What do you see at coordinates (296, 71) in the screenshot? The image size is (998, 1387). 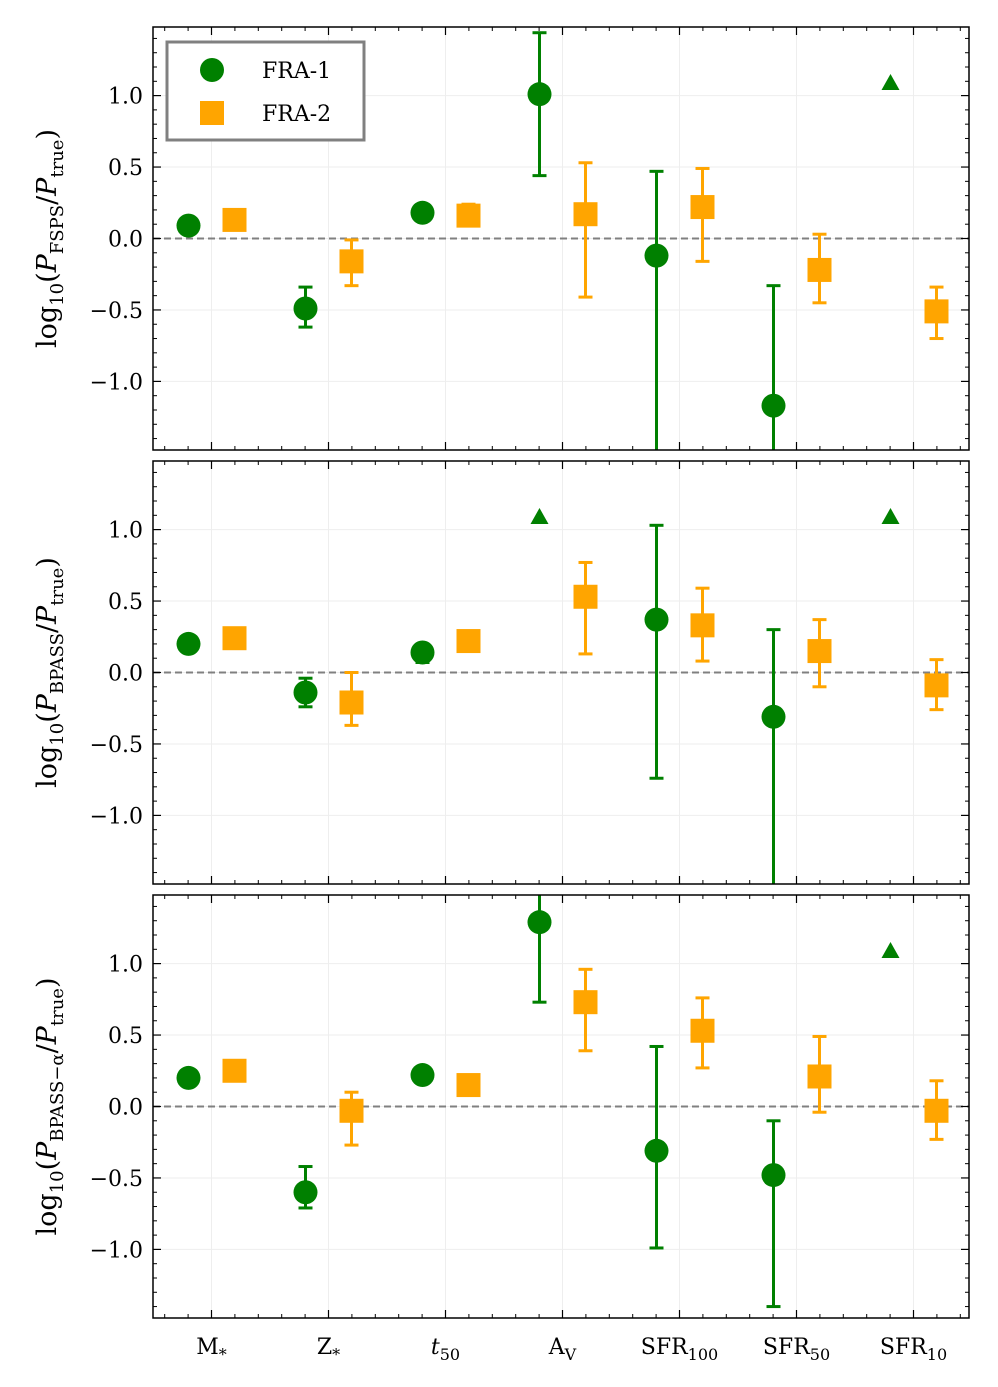 I see `legend-label: FRA-1` at bounding box center [296, 71].